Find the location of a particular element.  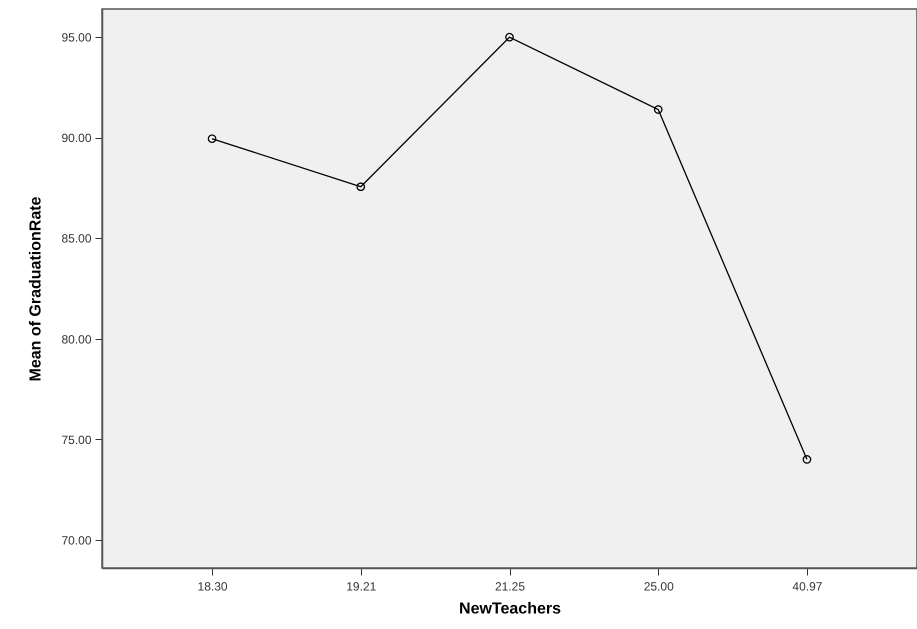

x-tick-label: 18.30 is located at coordinates (213, 587).